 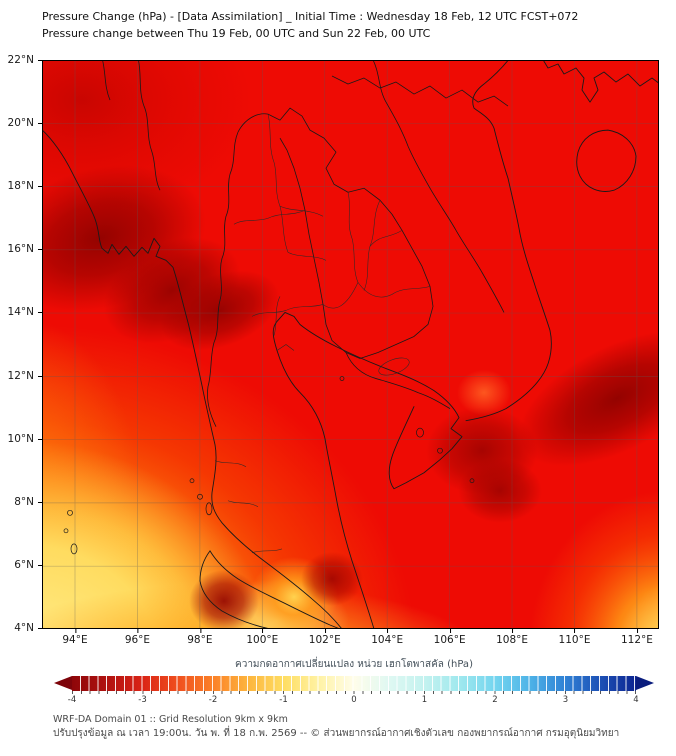 I want to click on y-axis-tick: 22°N, so click(x=25, y=60).